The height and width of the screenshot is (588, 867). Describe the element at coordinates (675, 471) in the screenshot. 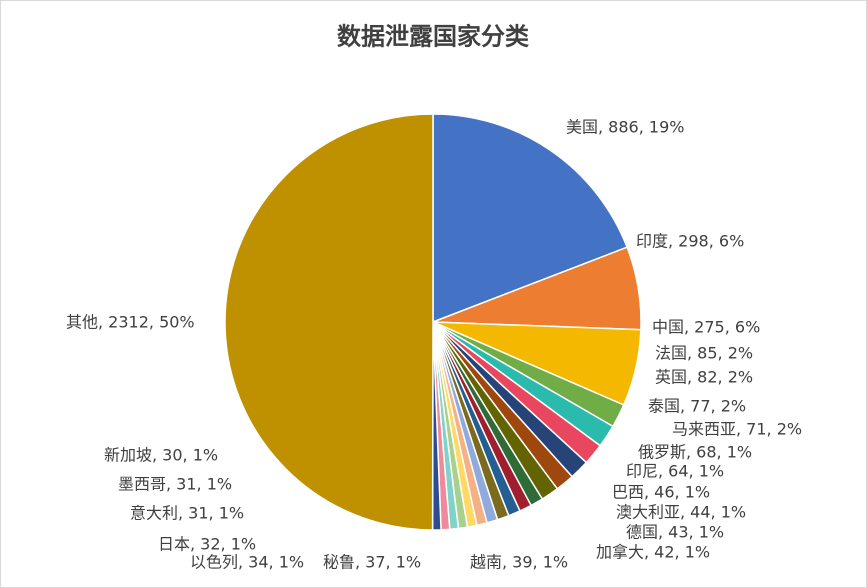

I see `data-label: 印尼, 64, 1%` at that location.